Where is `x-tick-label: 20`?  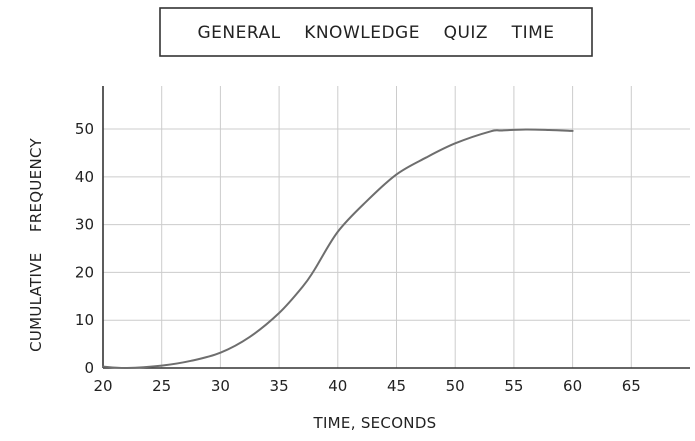 x-tick-label: 20 is located at coordinates (102, 386).